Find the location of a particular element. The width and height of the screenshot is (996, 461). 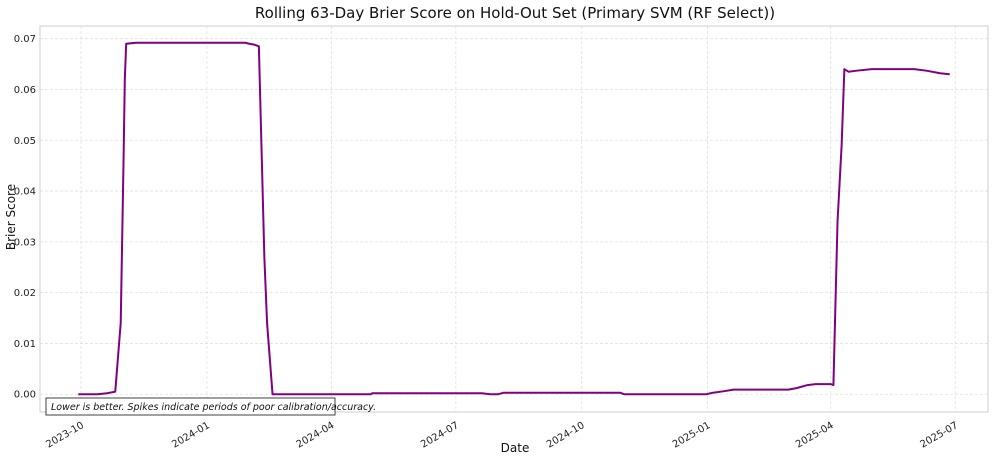

y-tick-label-4: 0.04 is located at coordinates (25, 192).